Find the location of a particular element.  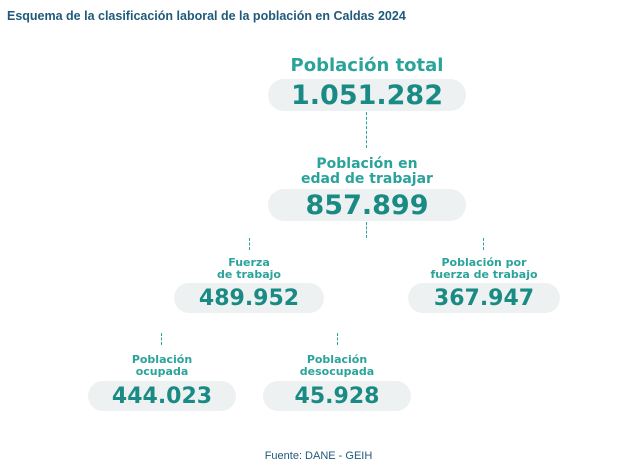

node-pet-value: 857.899 is located at coordinates (367, 205).